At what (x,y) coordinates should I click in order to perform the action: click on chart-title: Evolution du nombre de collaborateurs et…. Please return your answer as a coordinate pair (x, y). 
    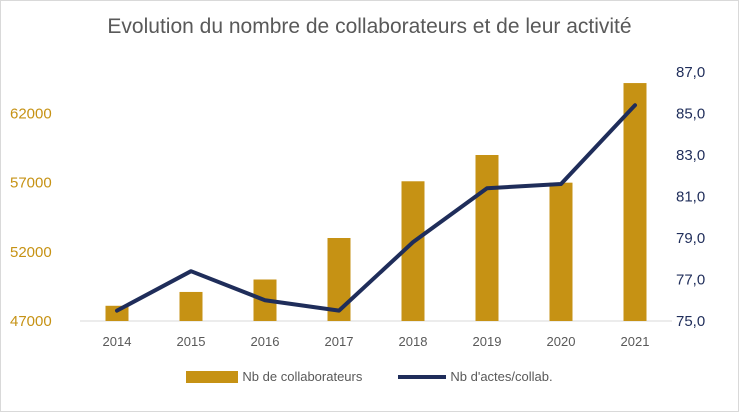
    Looking at the image, I should click on (369, 26).